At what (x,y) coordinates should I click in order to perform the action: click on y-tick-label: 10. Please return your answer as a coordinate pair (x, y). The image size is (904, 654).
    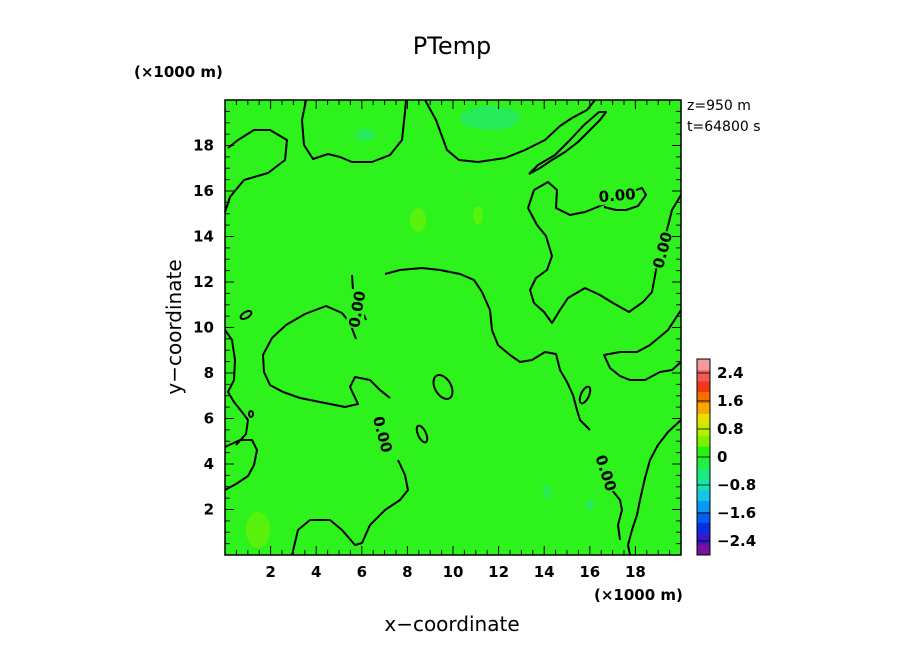
    Looking at the image, I should click on (203, 328).